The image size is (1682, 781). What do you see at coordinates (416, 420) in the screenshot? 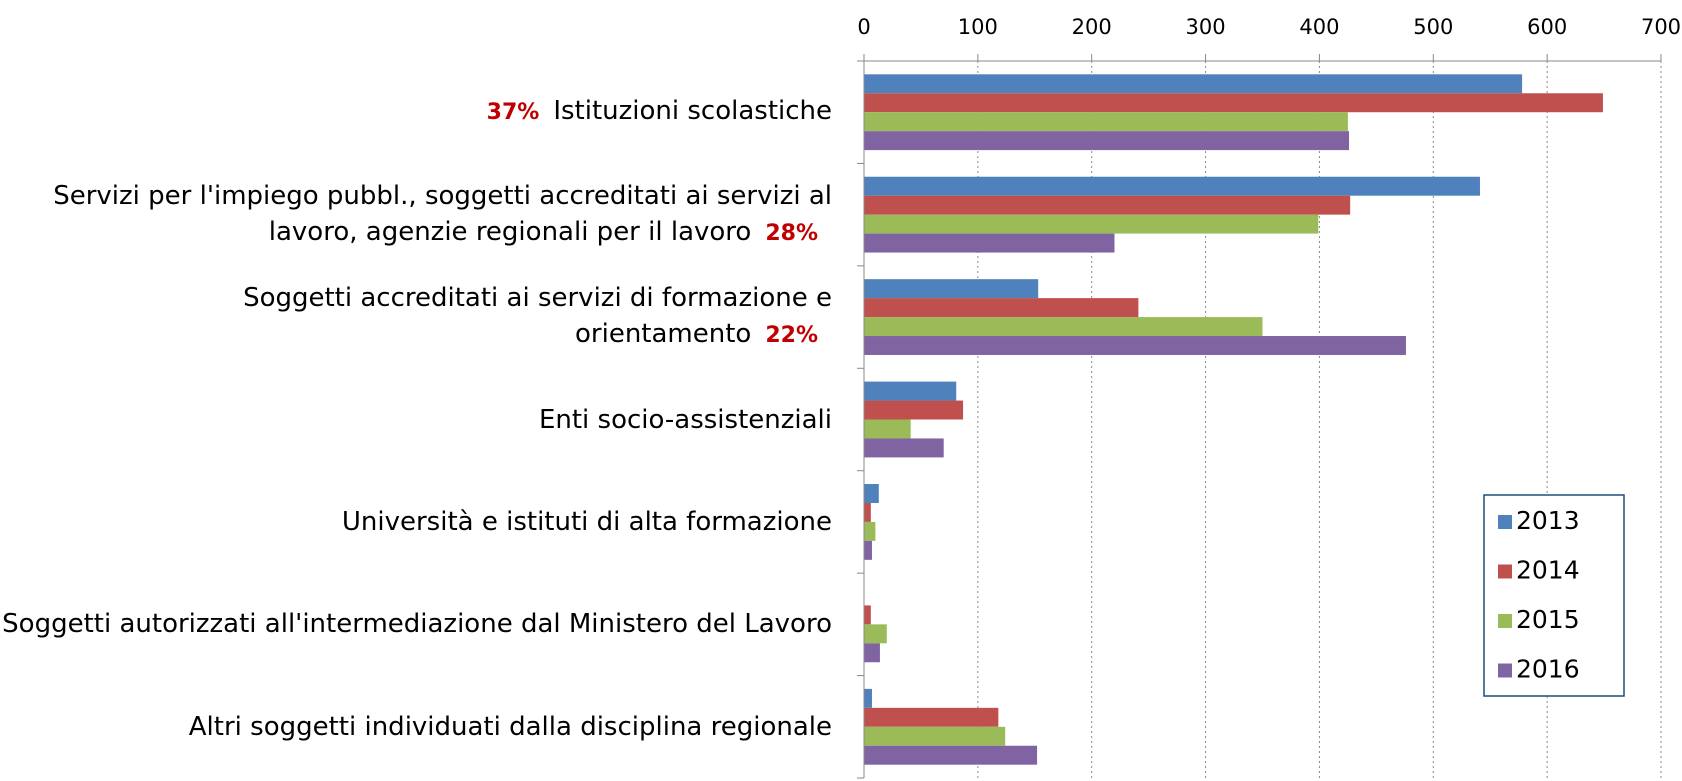
I see `category-label: Enti socio-assistenziali` at bounding box center [416, 420].